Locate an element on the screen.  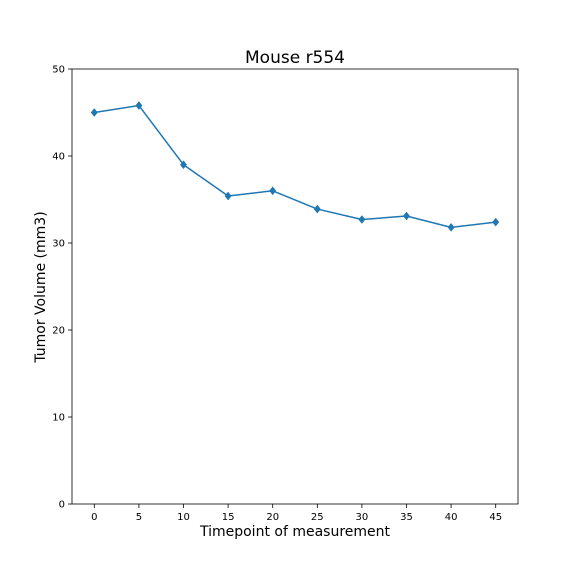
y-tick-label: 20 is located at coordinates (58, 331).